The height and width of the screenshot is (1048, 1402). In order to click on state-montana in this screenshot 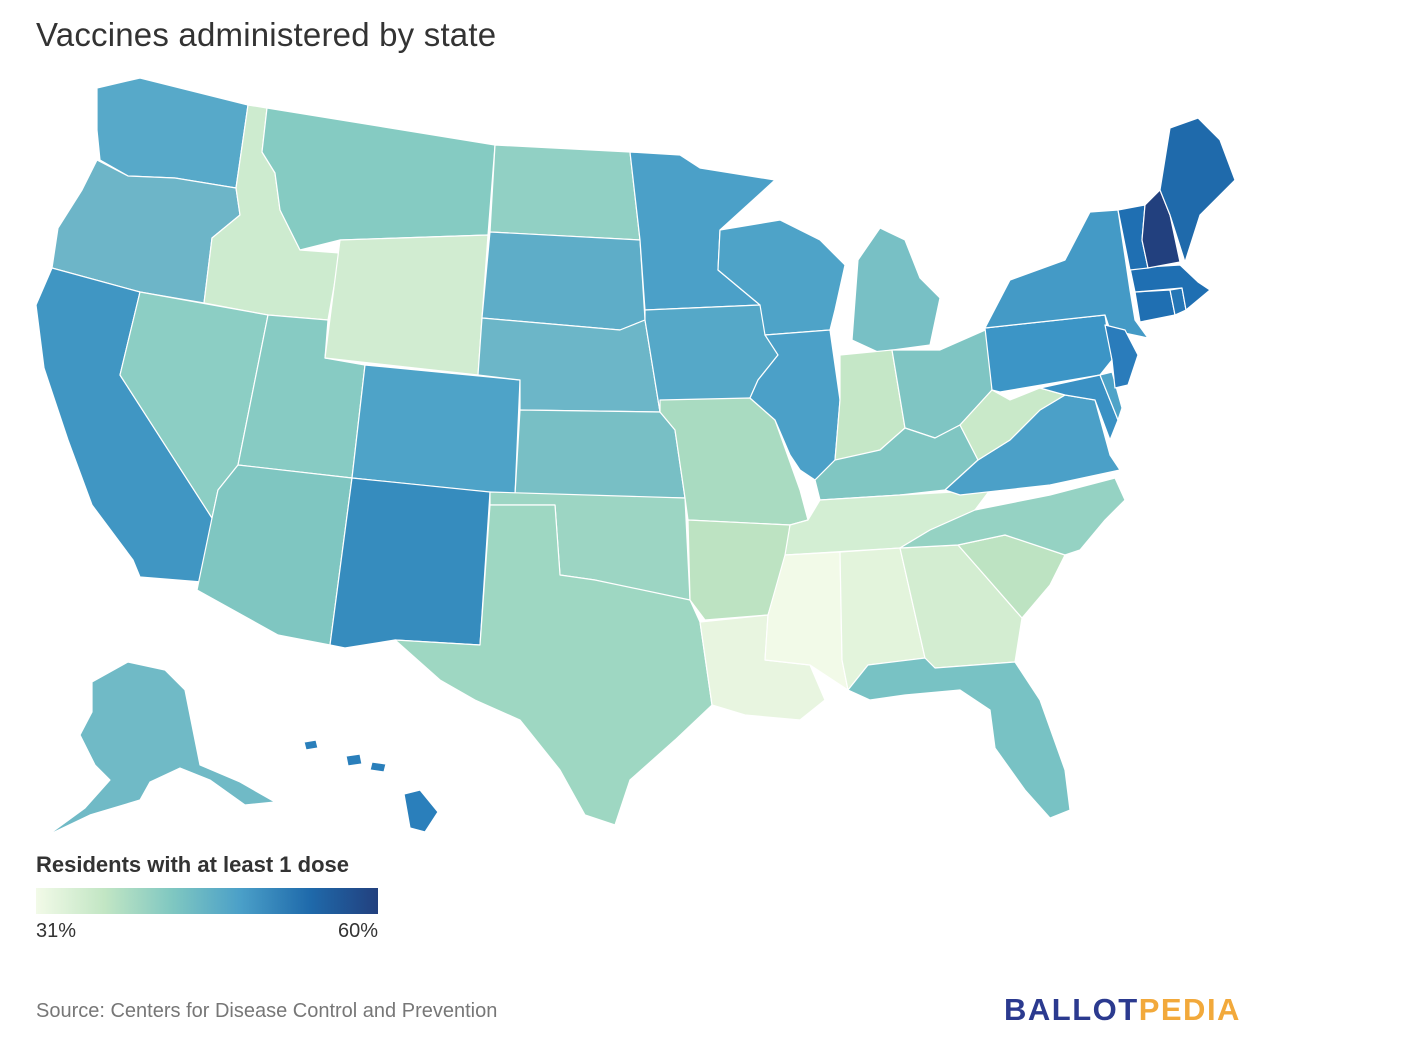, I will do `click(378, 179)`.